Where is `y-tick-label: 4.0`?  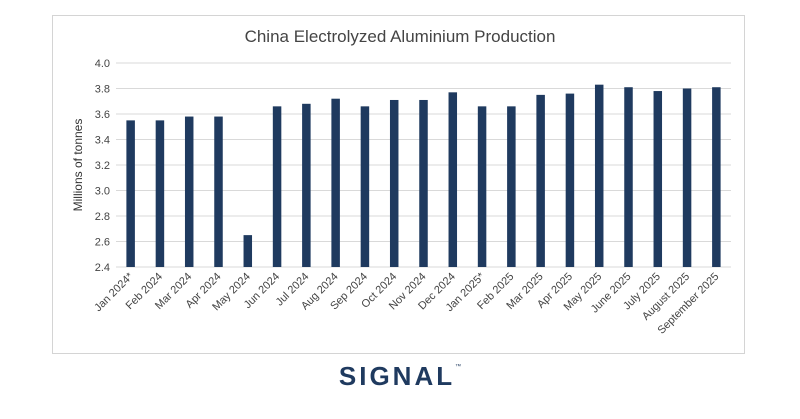 y-tick-label: 4.0 is located at coordinates (102, 64).